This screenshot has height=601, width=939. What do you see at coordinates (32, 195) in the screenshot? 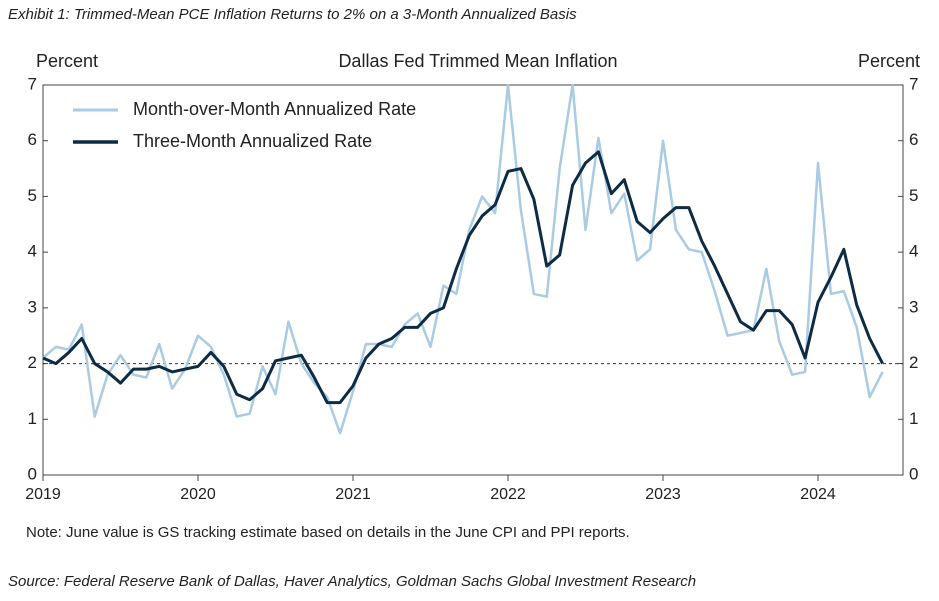
I see `y-tick-label: 5` at bounding box center [32, 195].